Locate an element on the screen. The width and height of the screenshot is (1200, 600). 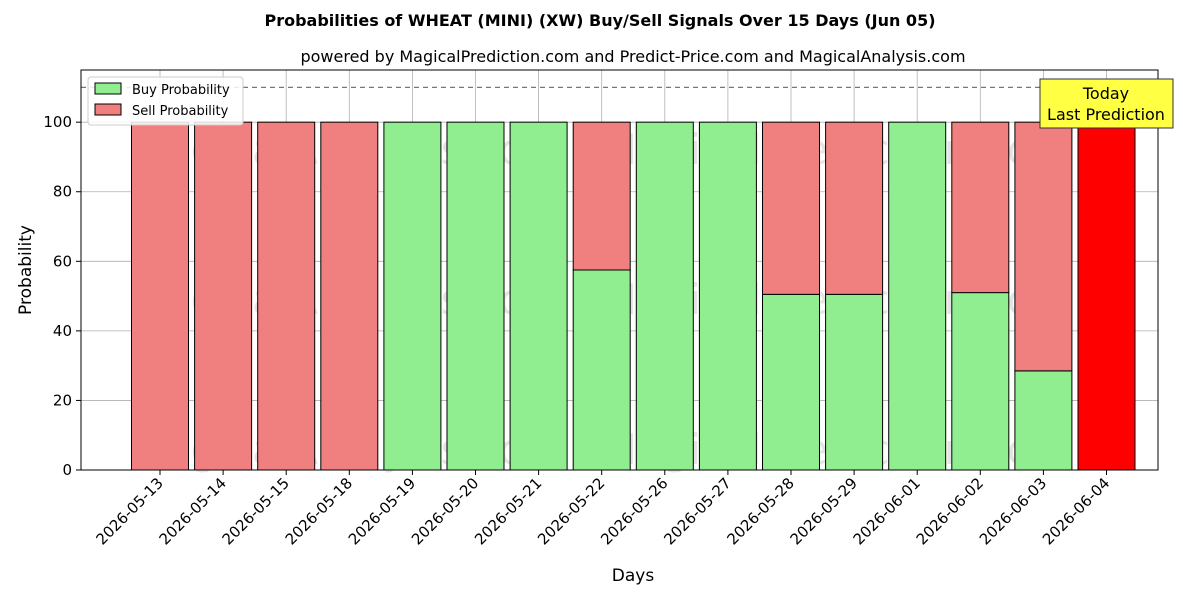
x-tick-label: 2026-05-15 is located at coordinates (256, 511).